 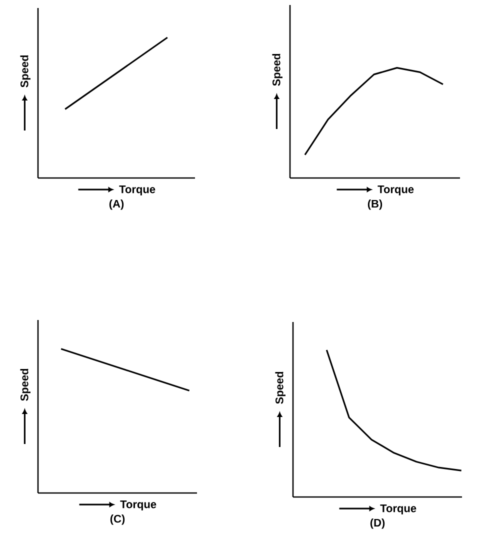 I want to click on text: (A), so click(x=116, y=205).